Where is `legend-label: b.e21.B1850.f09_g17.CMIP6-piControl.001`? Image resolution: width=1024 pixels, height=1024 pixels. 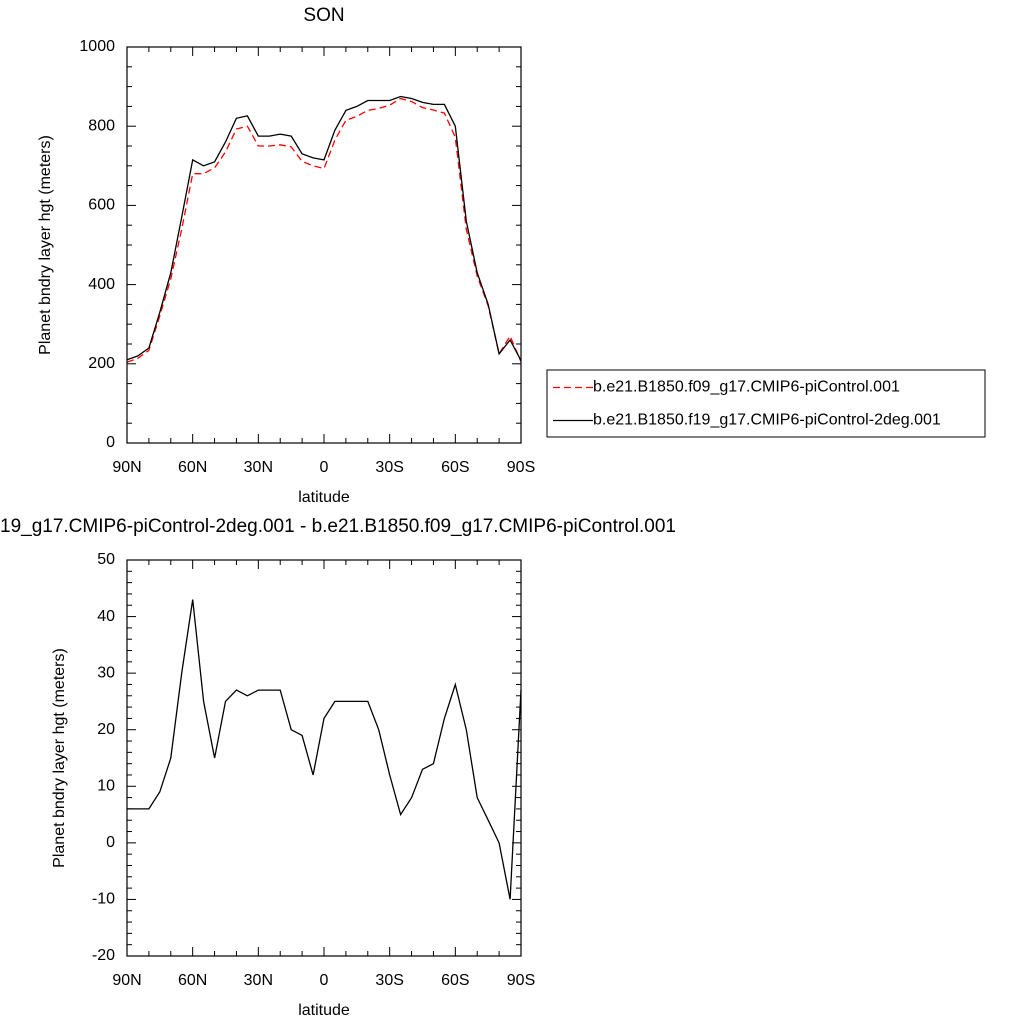
legend-label: b.e21.B1850.f09_g17.CMIP6-piControl.001 is located at coordinates (746, 387).